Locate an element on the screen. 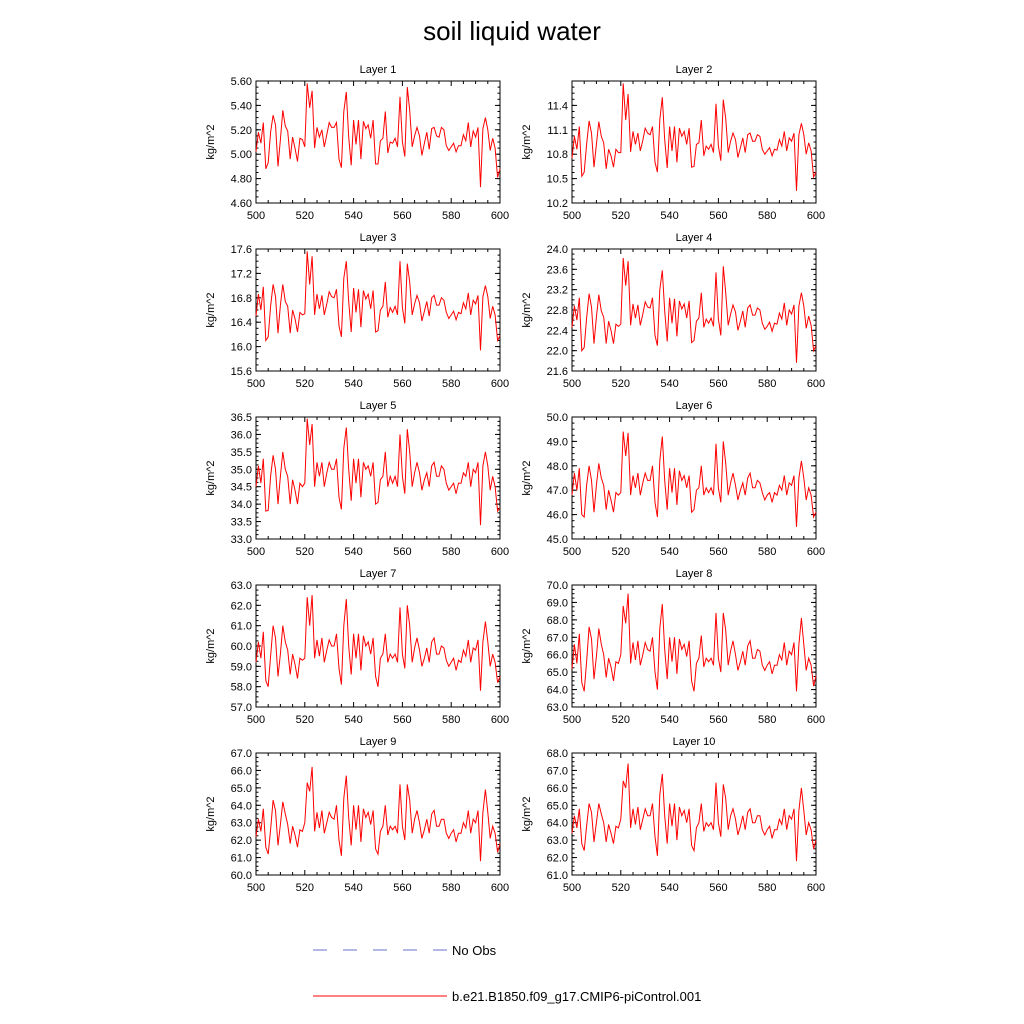 Image resolution: width=1024 pixels, height=1024 pixels. panel-title: Layer 7 is located at coordinates (378, 574).